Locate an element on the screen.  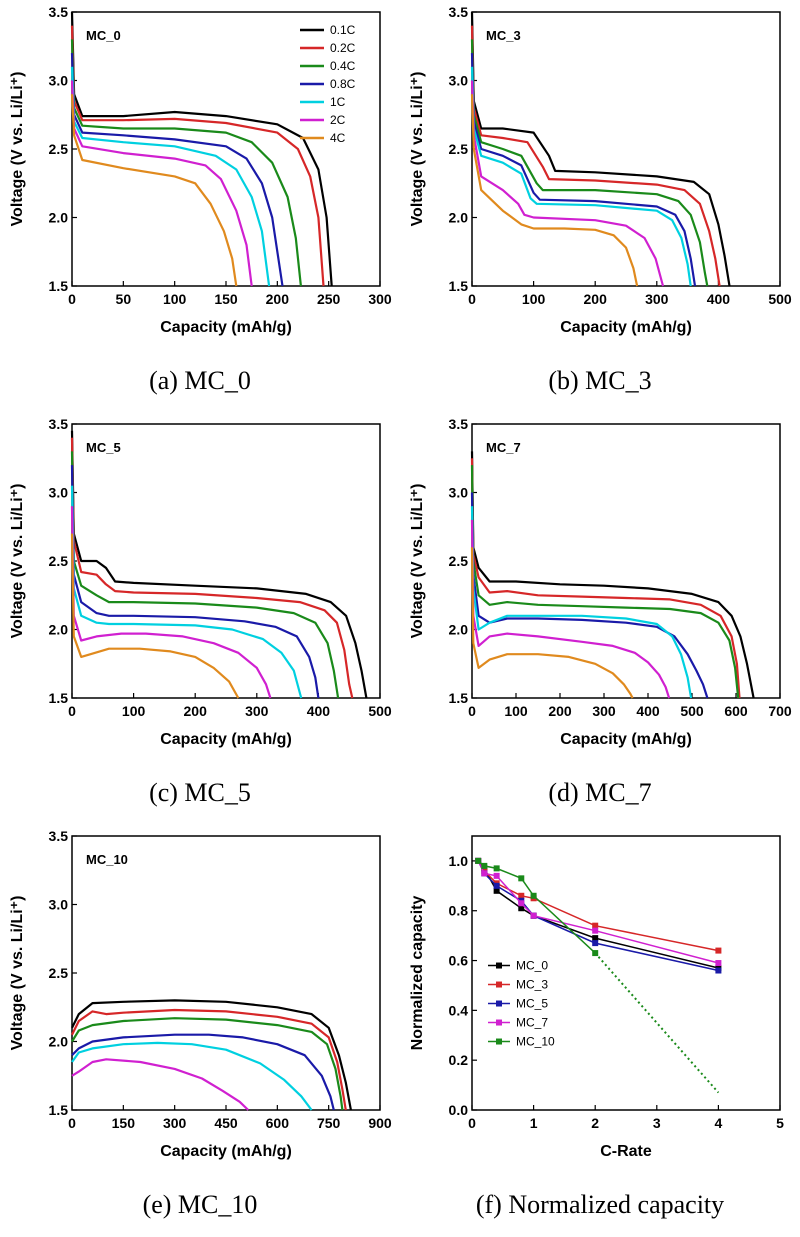
y-tick-label: 0.0 is located at coordinates (459, 1110).